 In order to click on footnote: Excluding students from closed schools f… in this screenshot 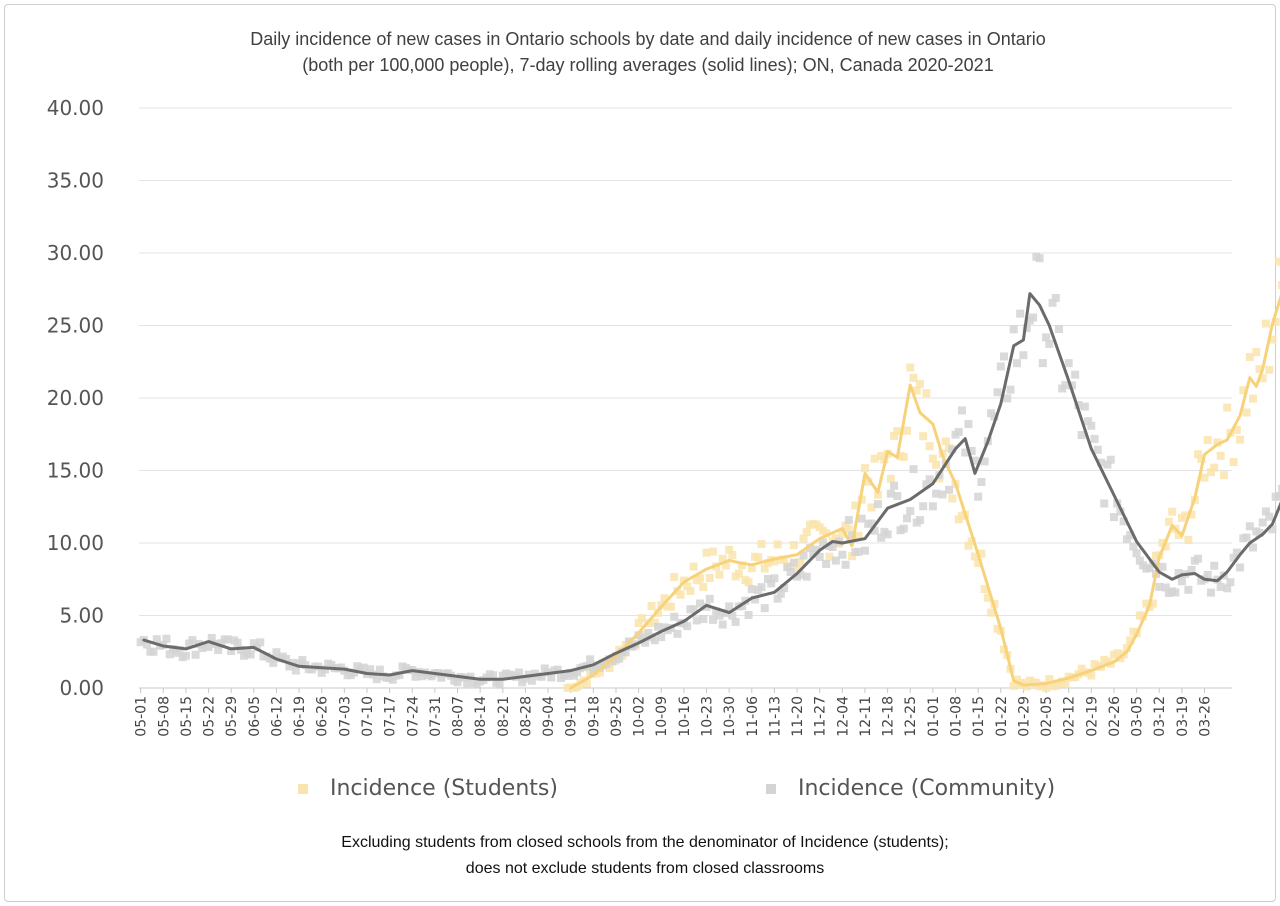, I will do `click(640, 856)`.